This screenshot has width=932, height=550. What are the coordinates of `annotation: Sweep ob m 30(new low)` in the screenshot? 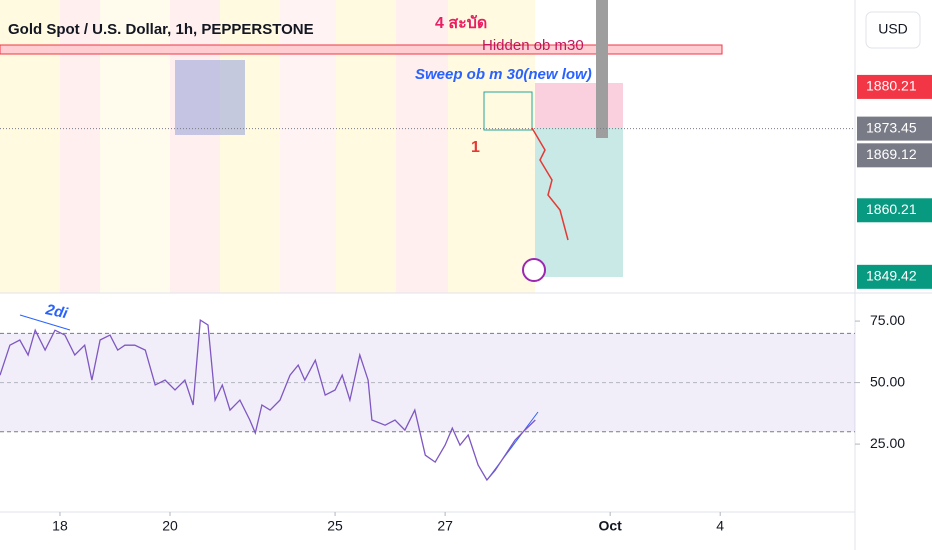 It's located at (503, 74).